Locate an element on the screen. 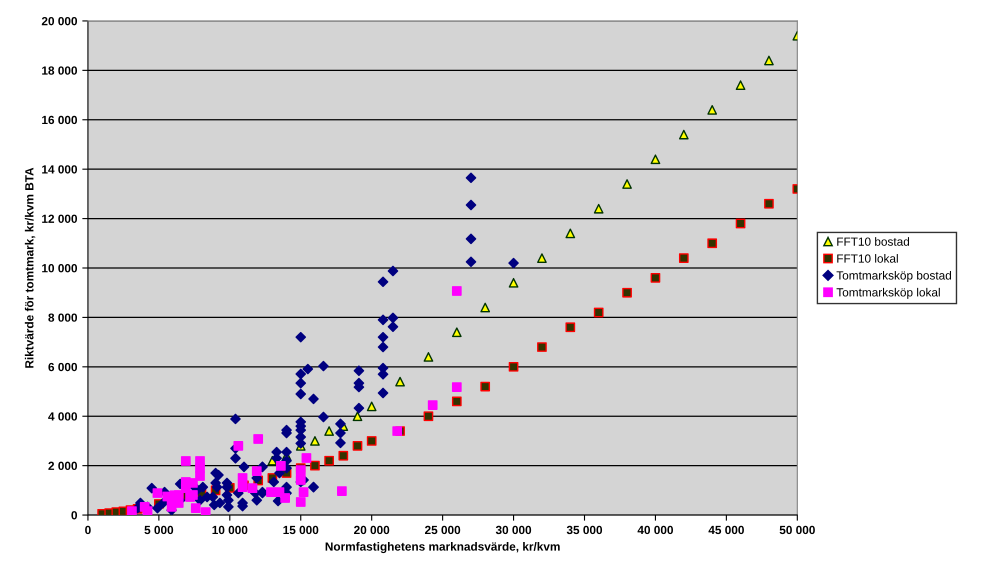 The image size is (988, 566). legend-label: Tomtmarksköp lokal is located at coordinates (888, 293).